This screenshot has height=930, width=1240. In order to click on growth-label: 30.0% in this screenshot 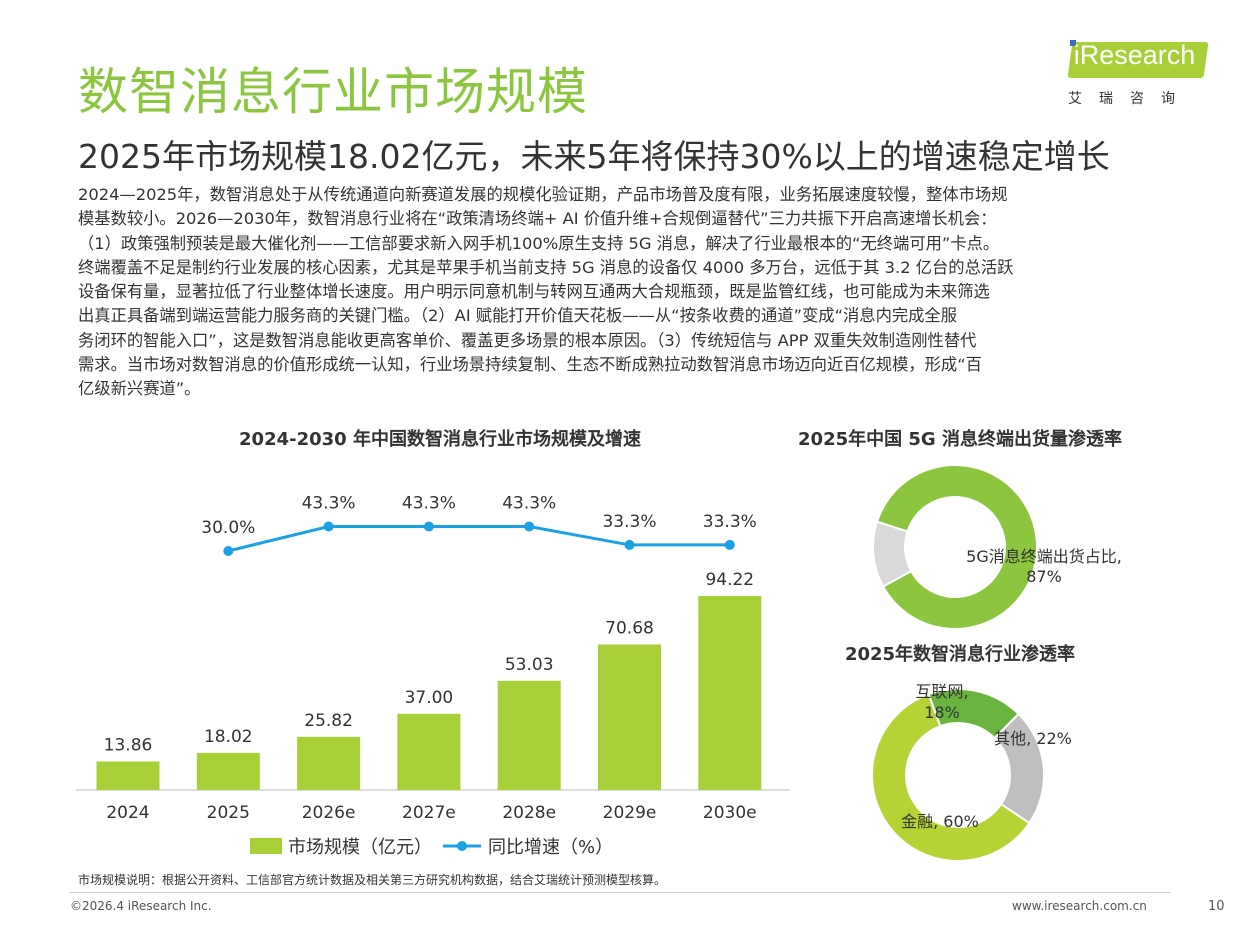, I will do `click(228, 528)`.